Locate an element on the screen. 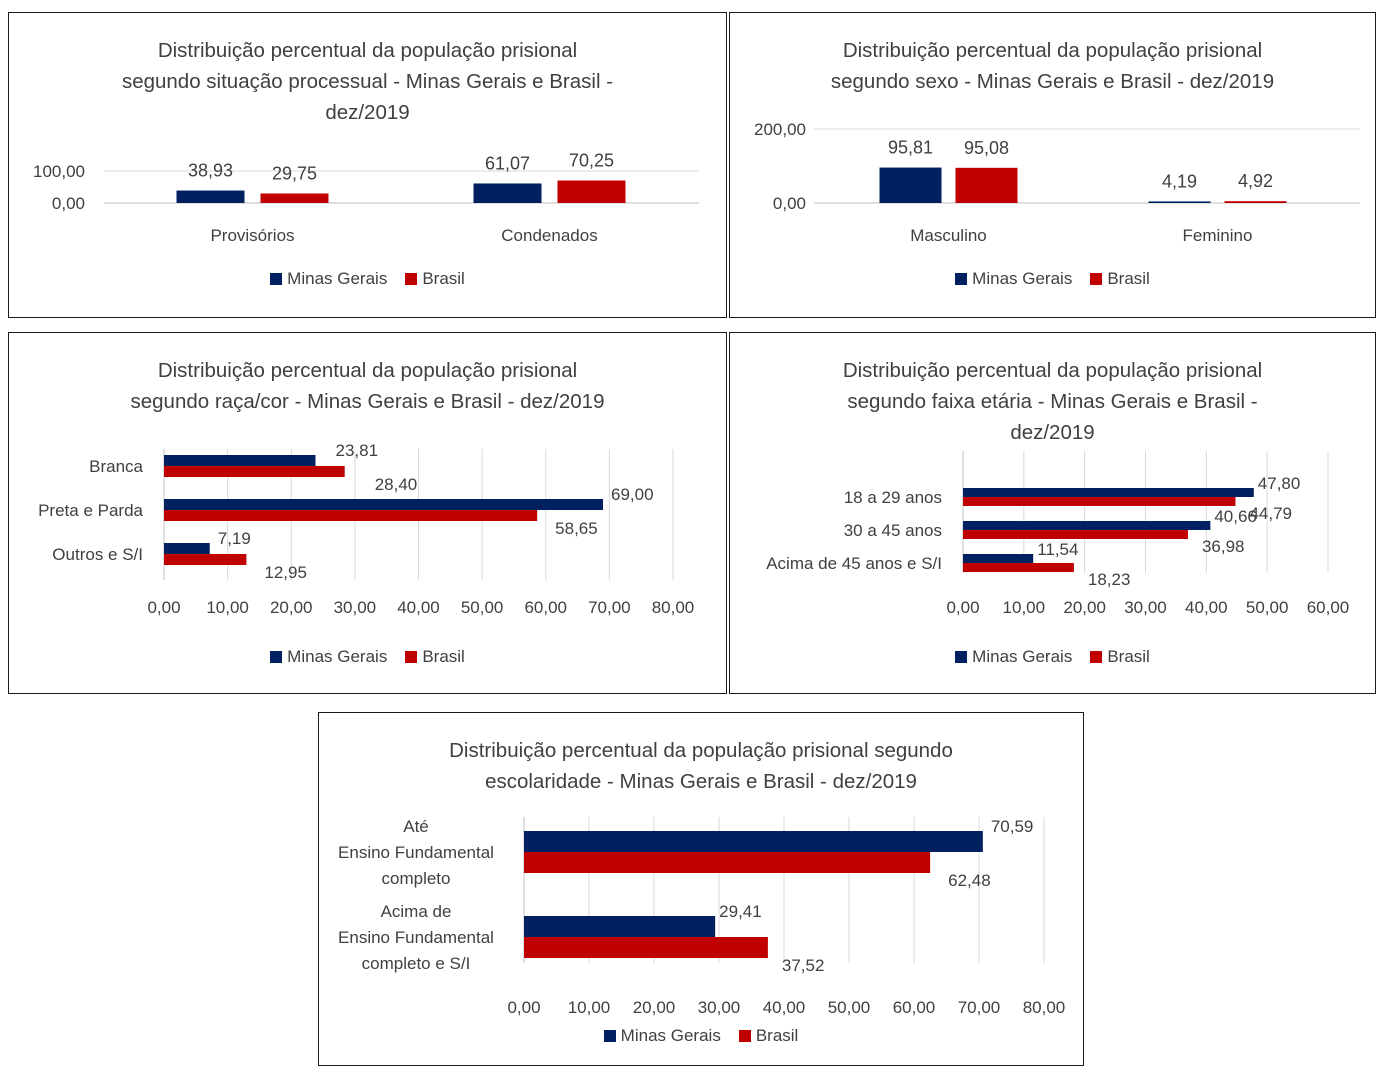 The image size is (1376, 1067). data-label: 95,81 is located at coordinates (910, 148).